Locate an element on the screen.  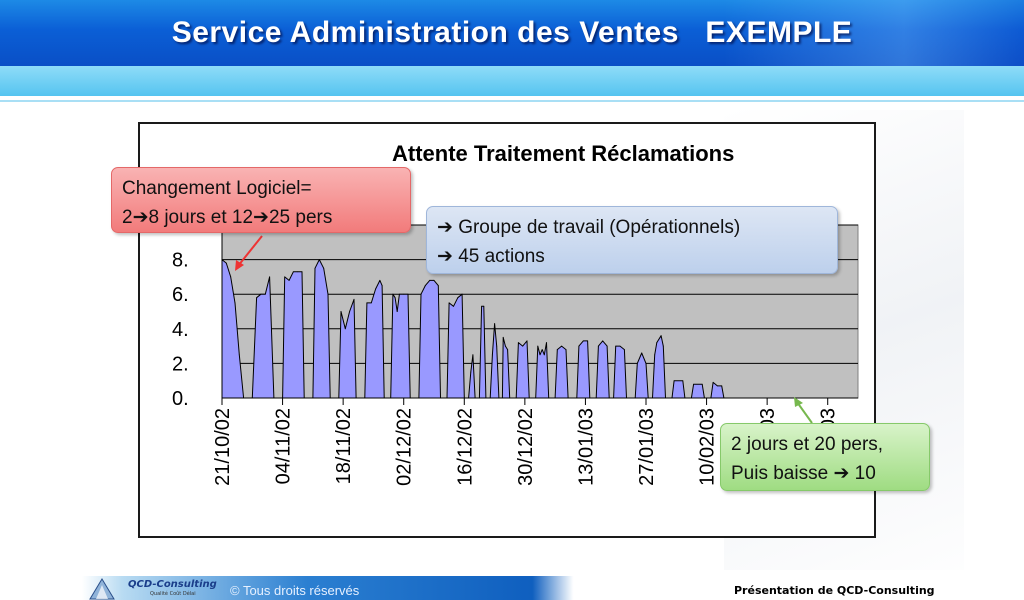
x-tick-label: 18/11/02 is located at coordinates (344, 446).